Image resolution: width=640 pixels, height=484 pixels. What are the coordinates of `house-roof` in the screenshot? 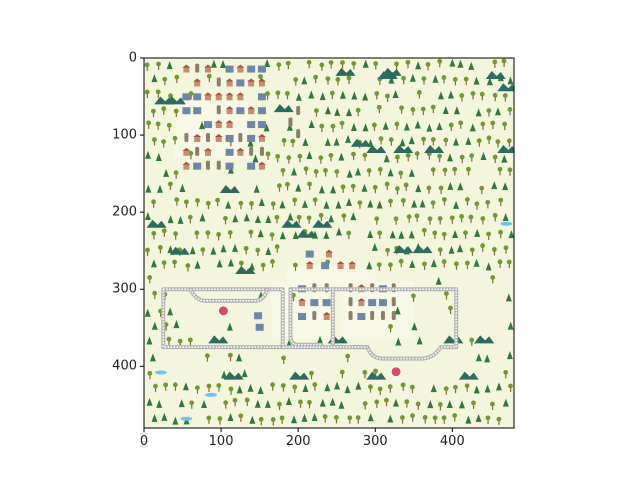 It's located at (261, 163).